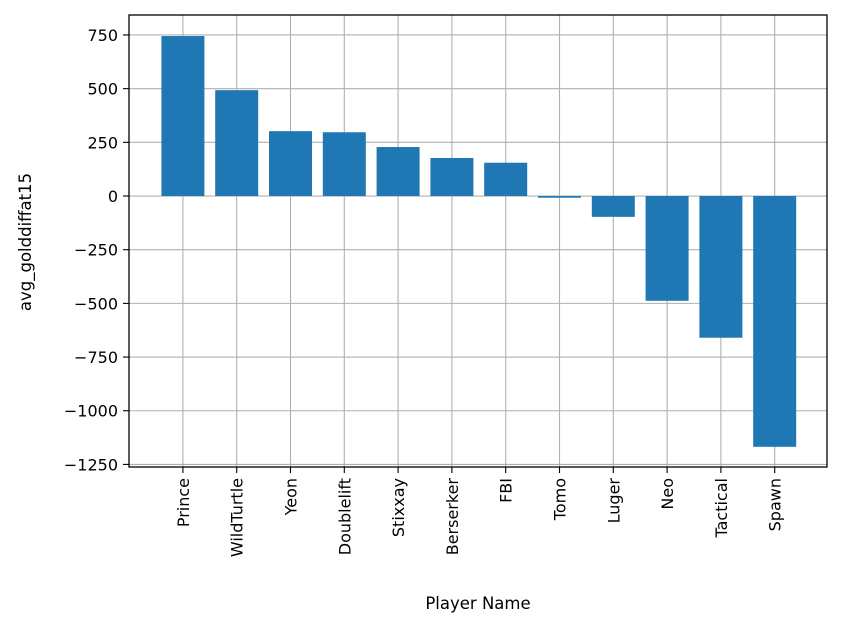  Describe the element at coordinates (102, 35) in the screenshot. I see `y-tick-label: 750` at that location.